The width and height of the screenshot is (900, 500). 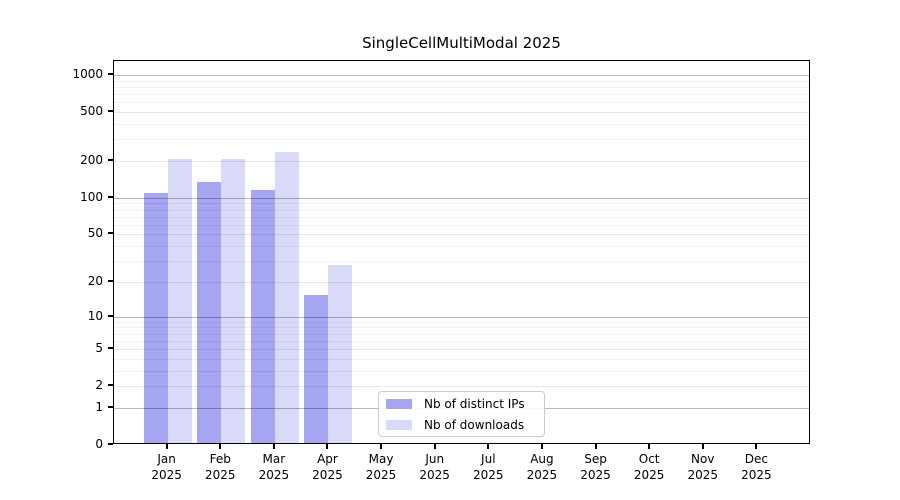 What do you see at coordinates (381, 446) in the screenshot?
I see `x-tick-mark-may` at bounding box center [381, 446].